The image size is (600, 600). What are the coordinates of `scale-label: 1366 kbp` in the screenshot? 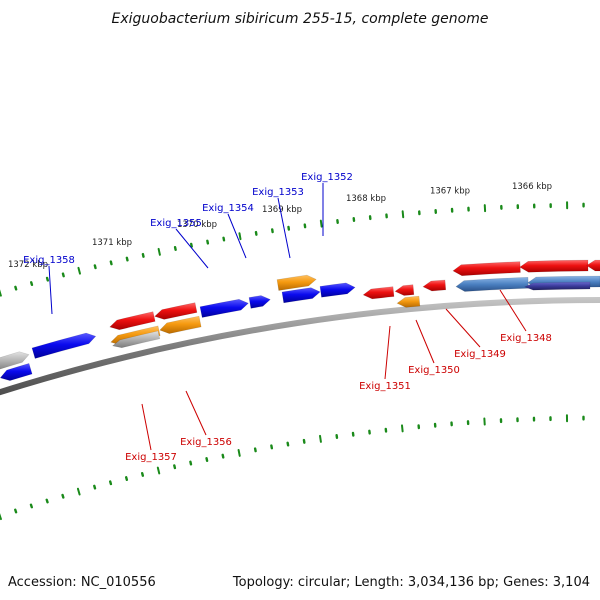 It's located at (532, 187).